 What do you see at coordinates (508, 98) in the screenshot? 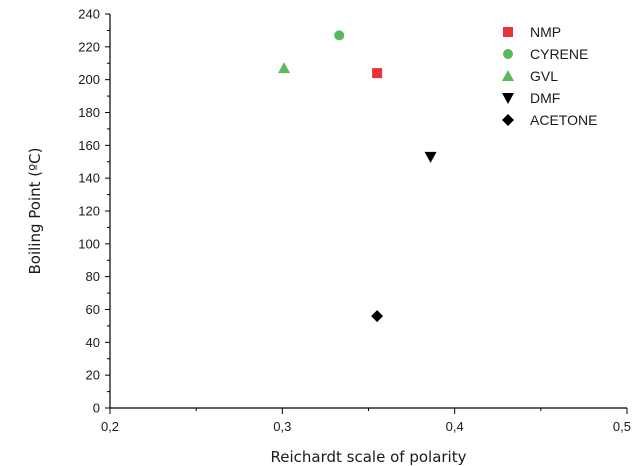
I see `legend-marker-dmf` at bounding box center [508, 98].